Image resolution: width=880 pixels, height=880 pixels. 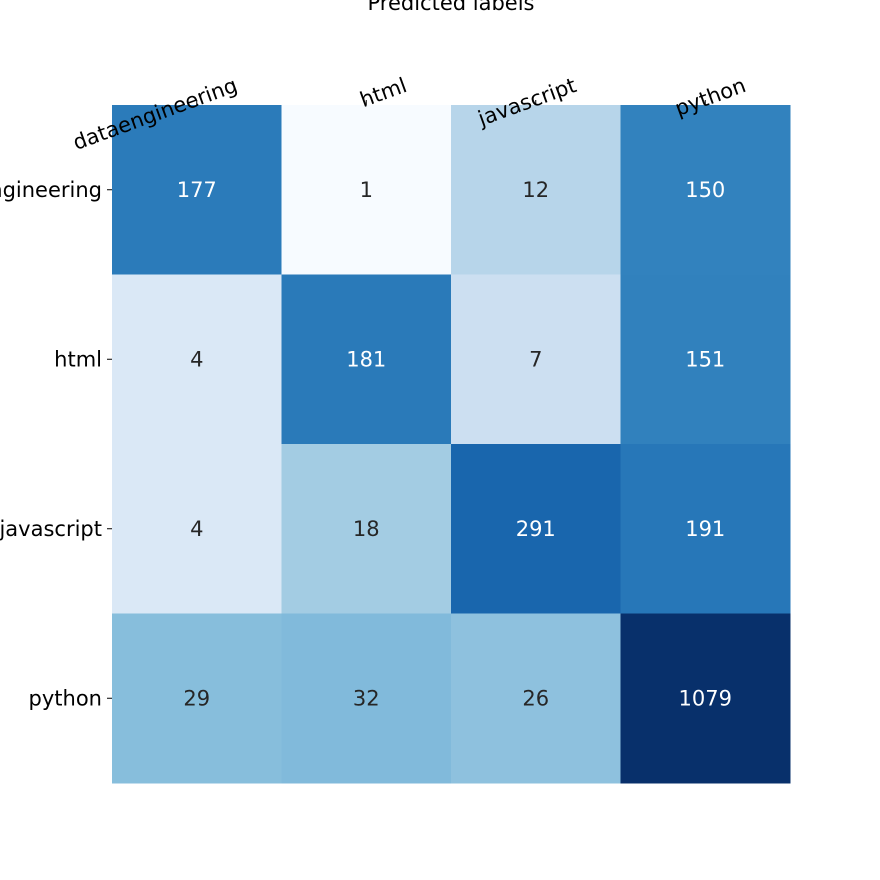 I want to click on cell-value-label: 32, so click(x=366, y=698).